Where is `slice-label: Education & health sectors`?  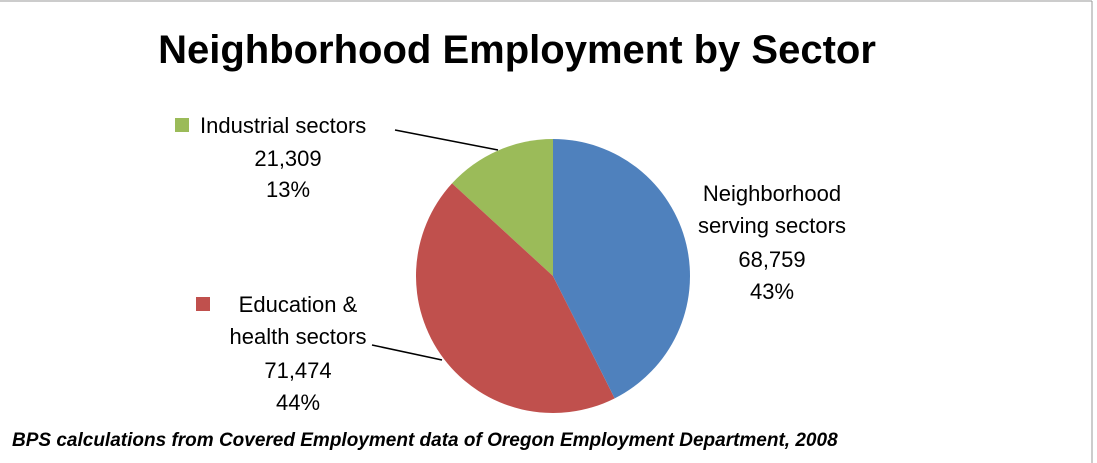
slice-label: Education & health sectors is located at coordinates (298, 320).